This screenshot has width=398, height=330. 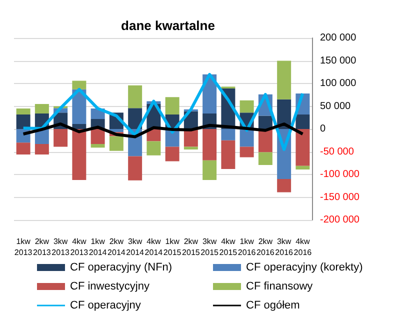 What do you see at coordinates (338, 83) in the screenshot?
I see `y-tick-label: 100 000` at bounding box center [338, 83].